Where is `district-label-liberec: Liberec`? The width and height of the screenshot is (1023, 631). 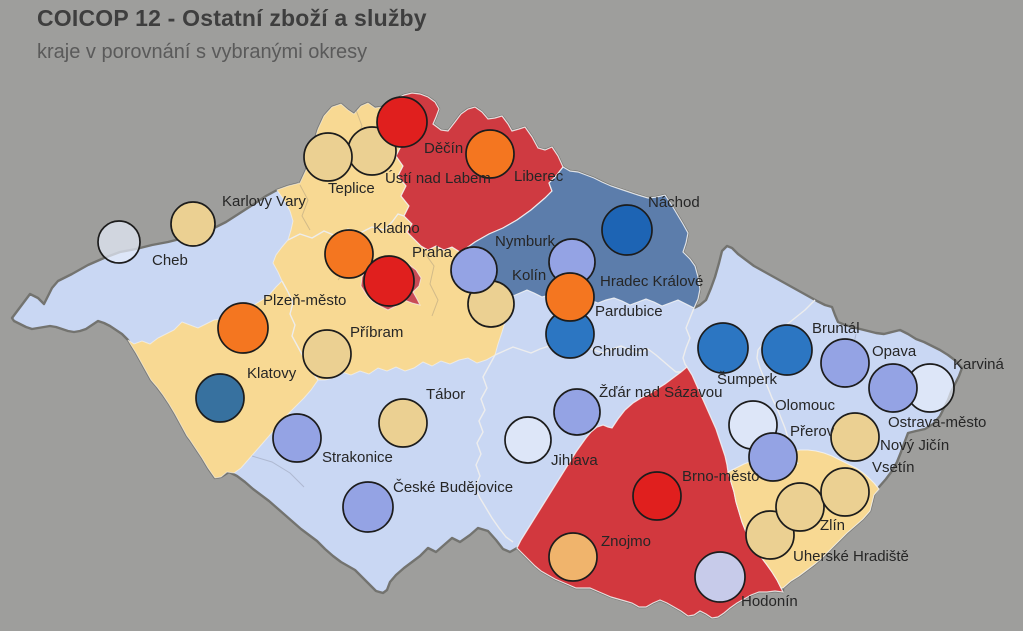
district-label-liberec: Liberec is located at coordinates (539, 176).